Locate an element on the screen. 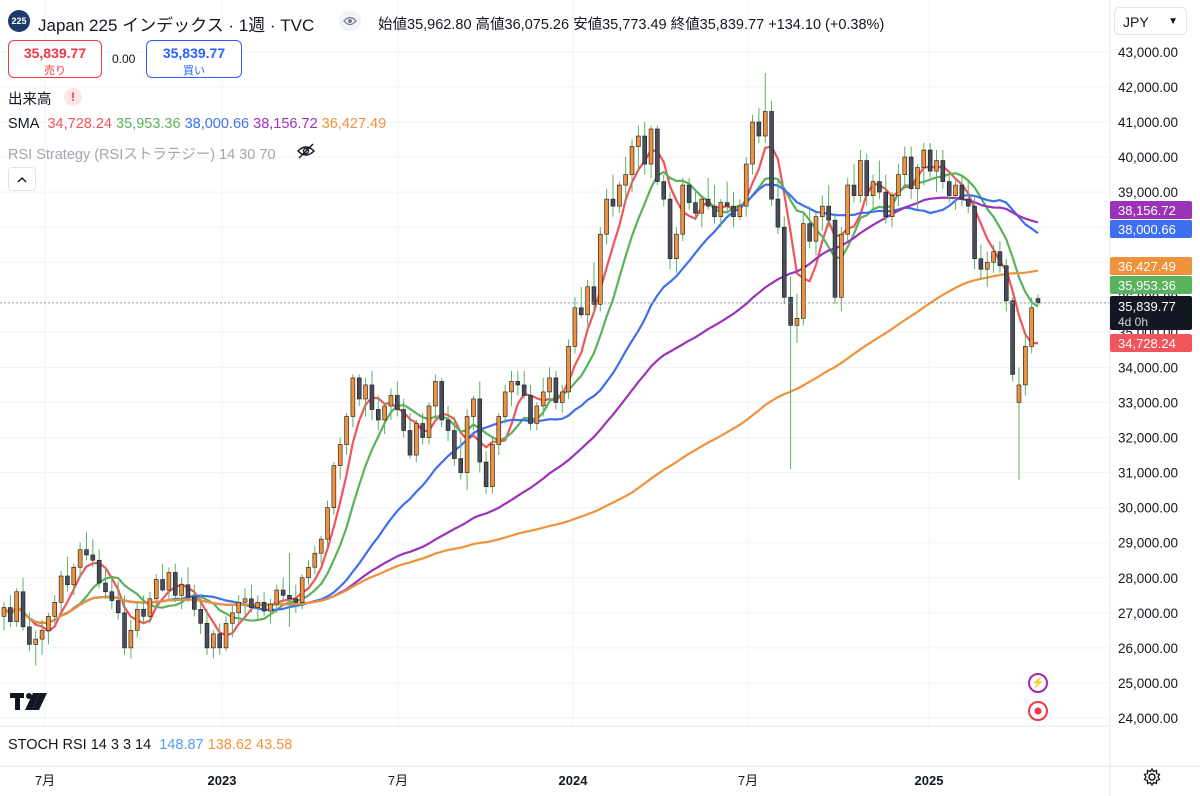 Image resolution: width=1200 pixels, height=796 pixels. sma-value-4: 38,156.72 is located at coordinates (285, 124).